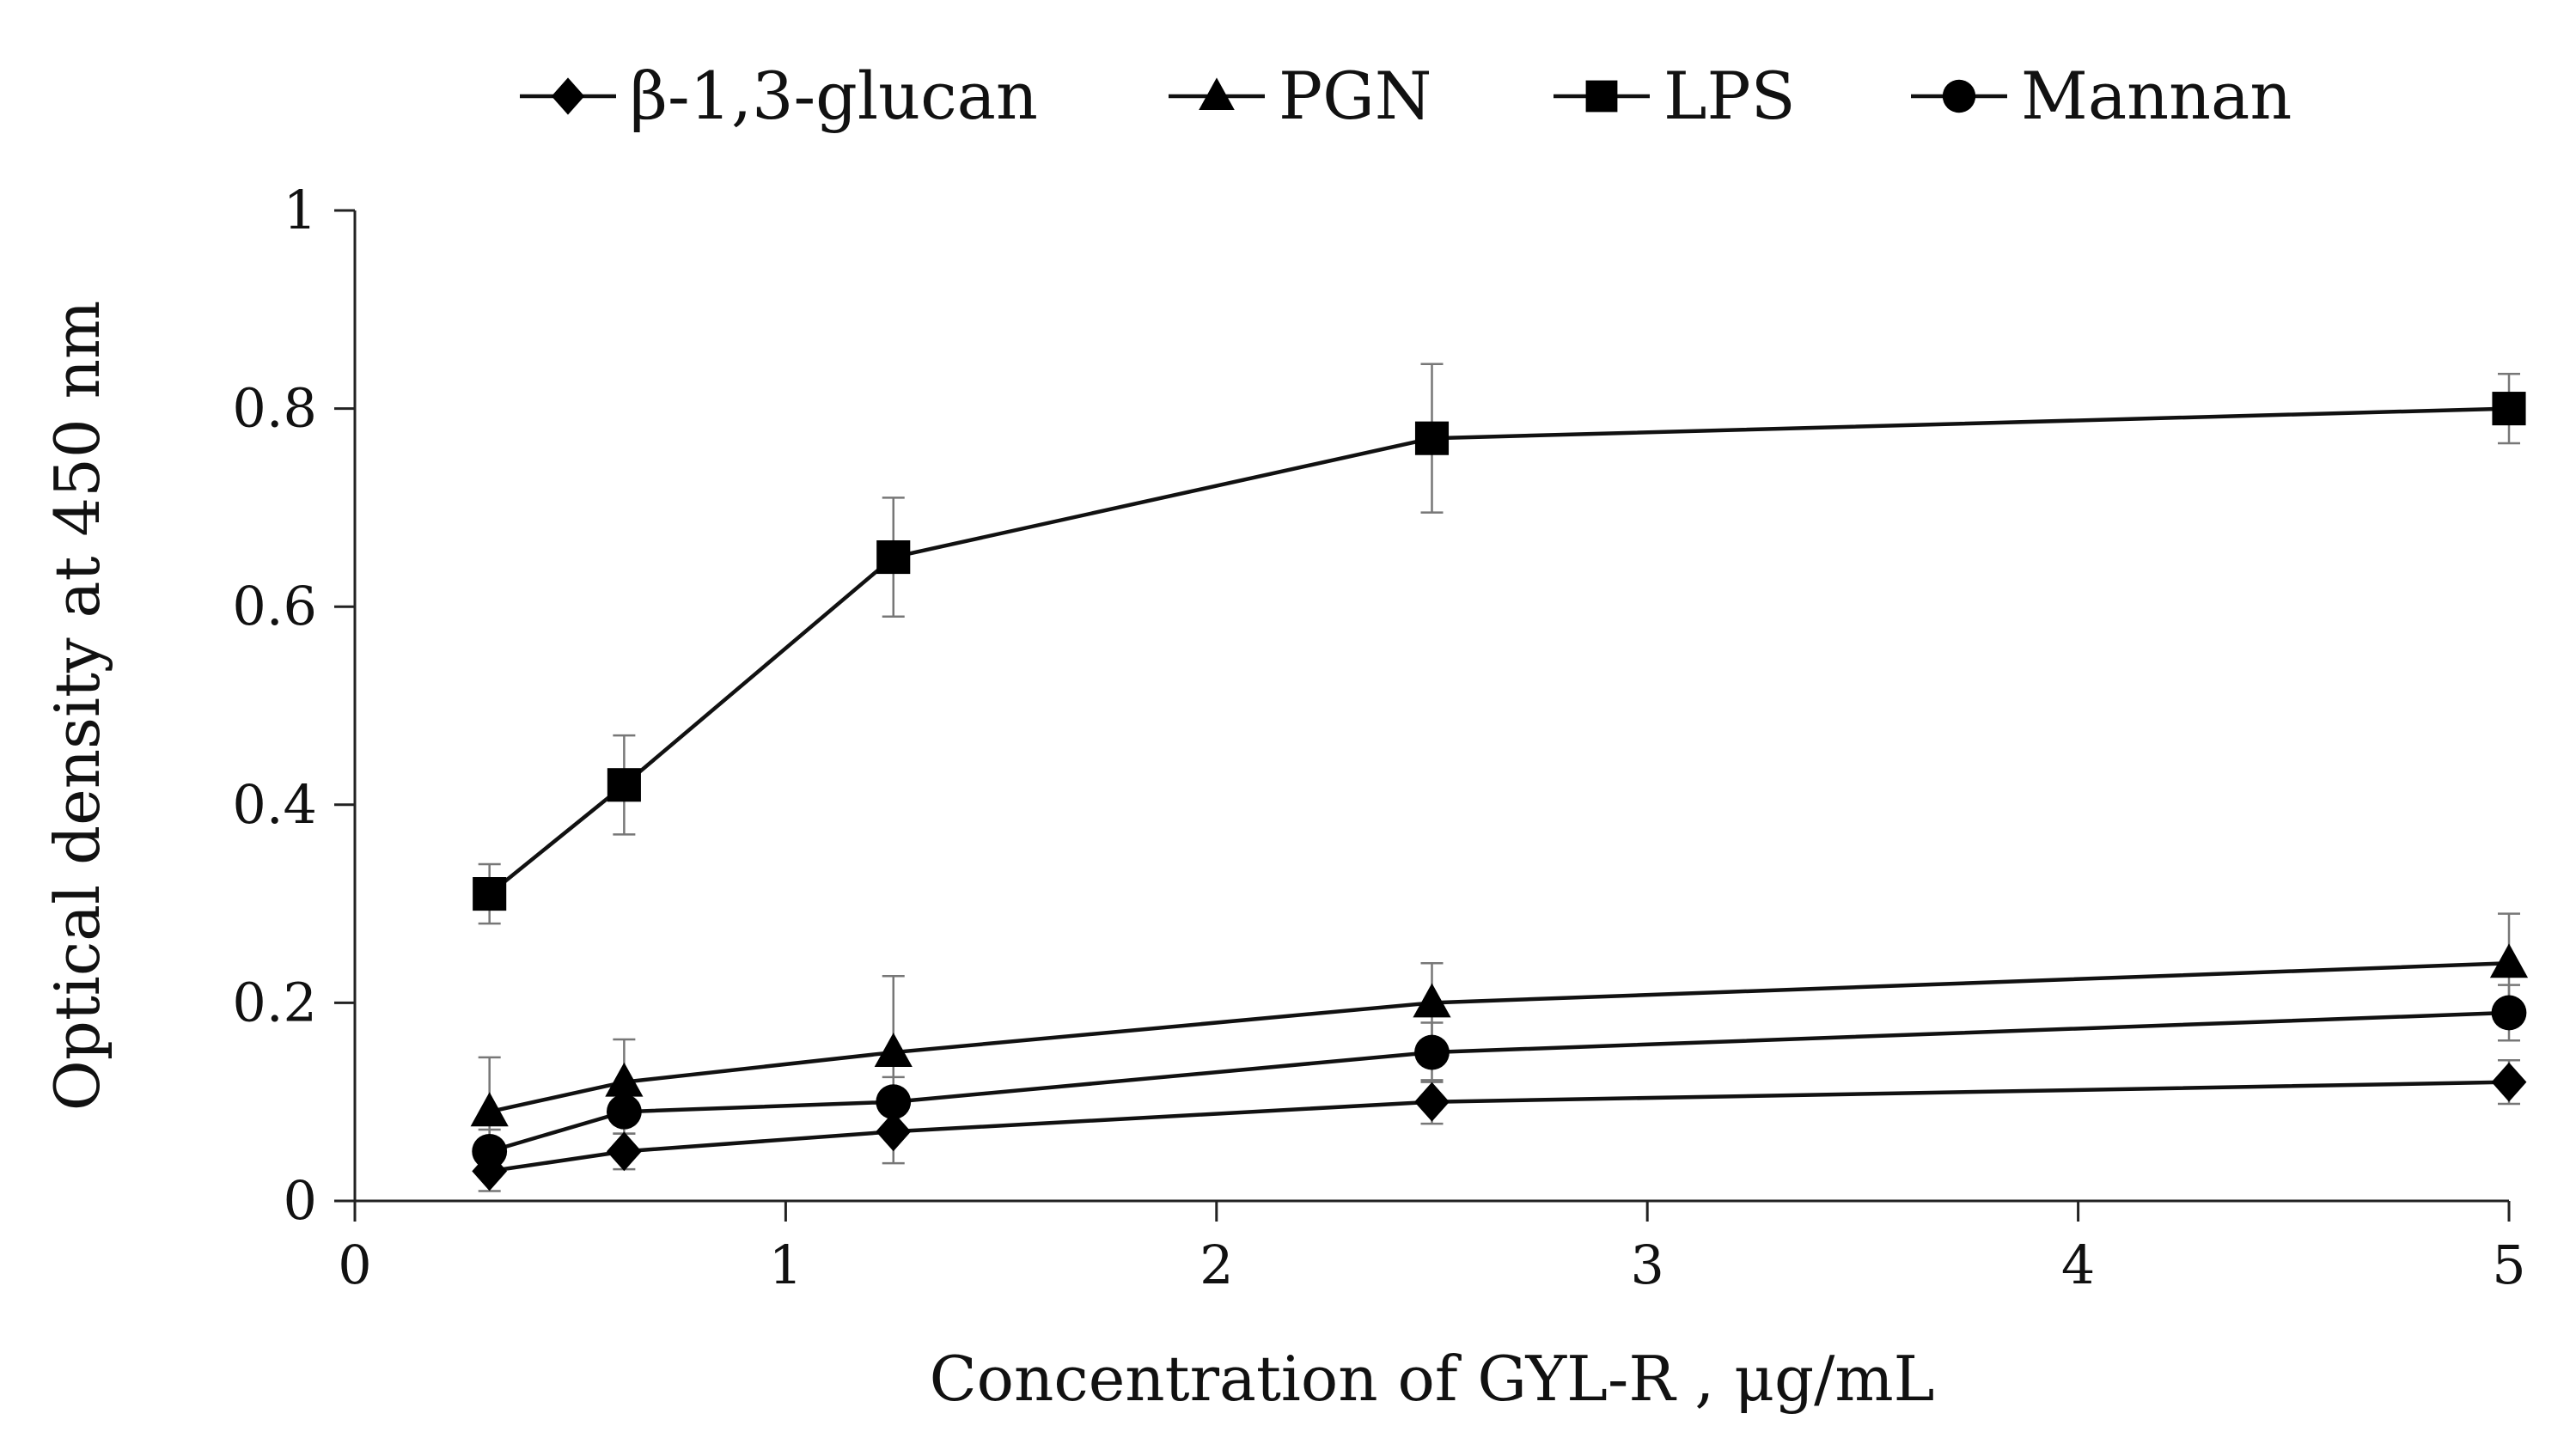 This screenshot has height=1432, width=2576. What do you see at coordinates (1646, 1265) in the screenshot?
I see `x-tick-label: 3` at bounding box center [1646, 1265].